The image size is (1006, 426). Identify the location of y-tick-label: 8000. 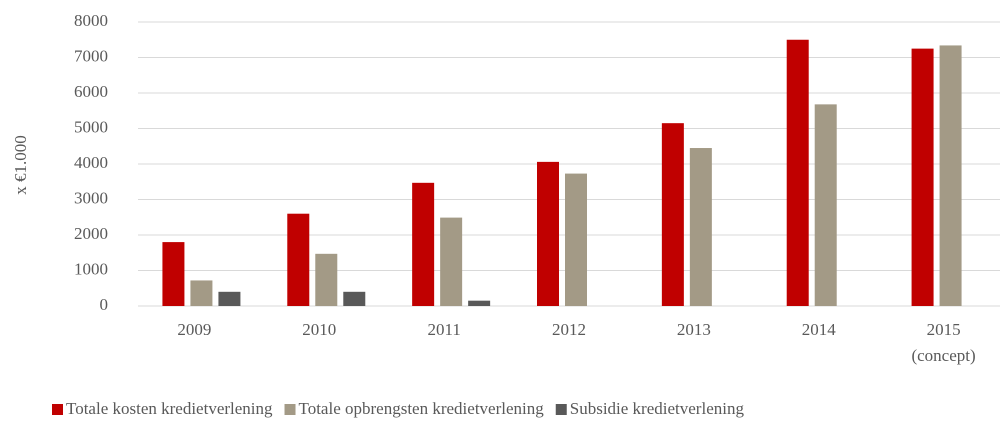
(91, 20).